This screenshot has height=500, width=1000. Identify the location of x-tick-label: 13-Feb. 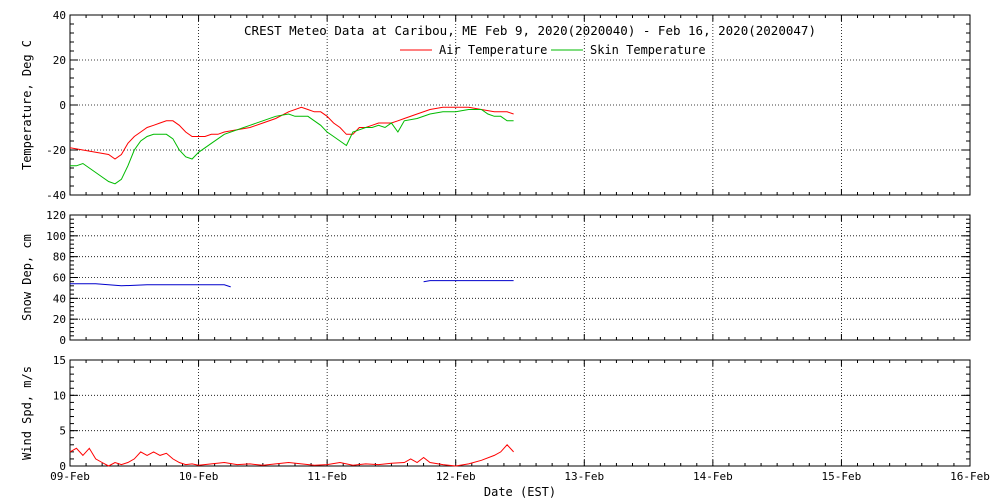
(584, 476).